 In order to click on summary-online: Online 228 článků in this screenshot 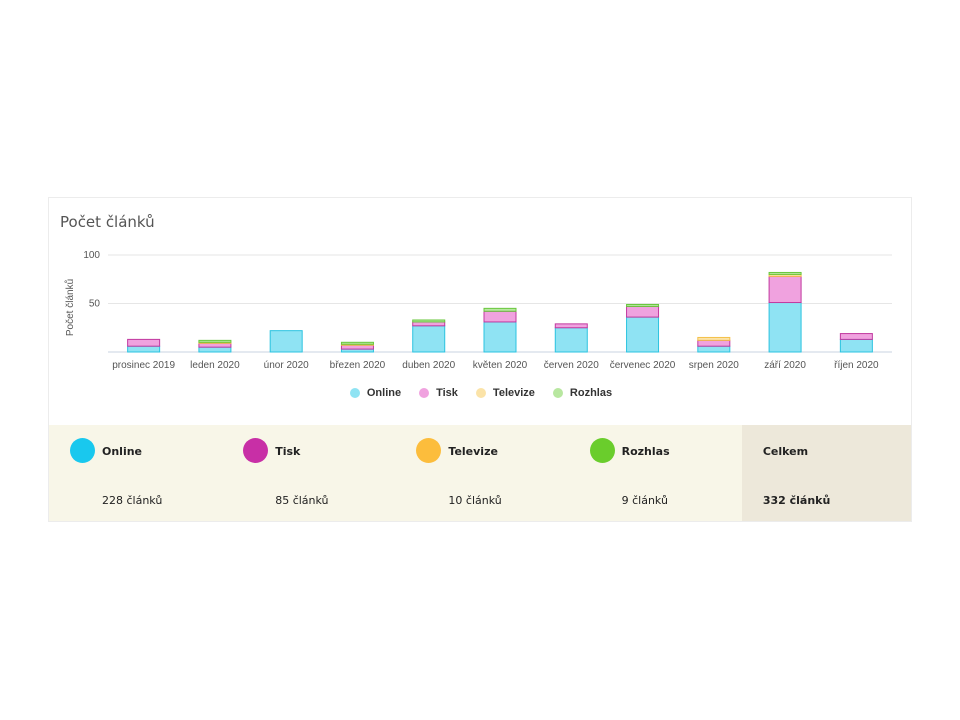, I will do `click(135, 473)`.